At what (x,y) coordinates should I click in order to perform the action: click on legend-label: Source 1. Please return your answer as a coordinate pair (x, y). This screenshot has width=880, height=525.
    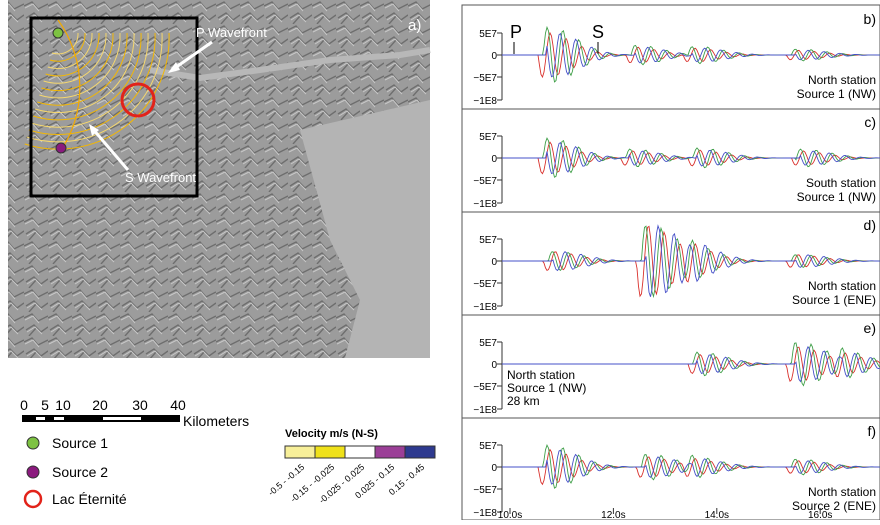
    Looking at the image, I should click on (80, 443).